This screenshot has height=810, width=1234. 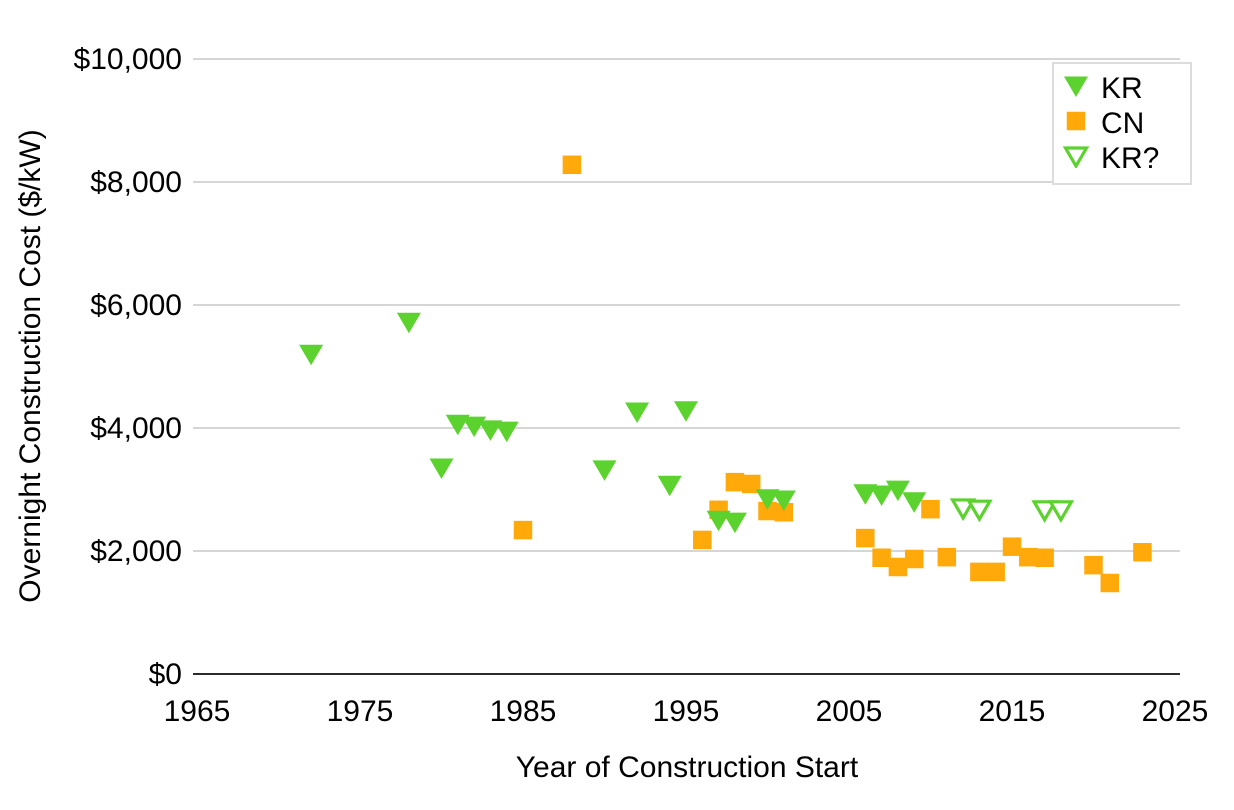 I want to click on square-filled-icon, so click(x=1076, y=123).